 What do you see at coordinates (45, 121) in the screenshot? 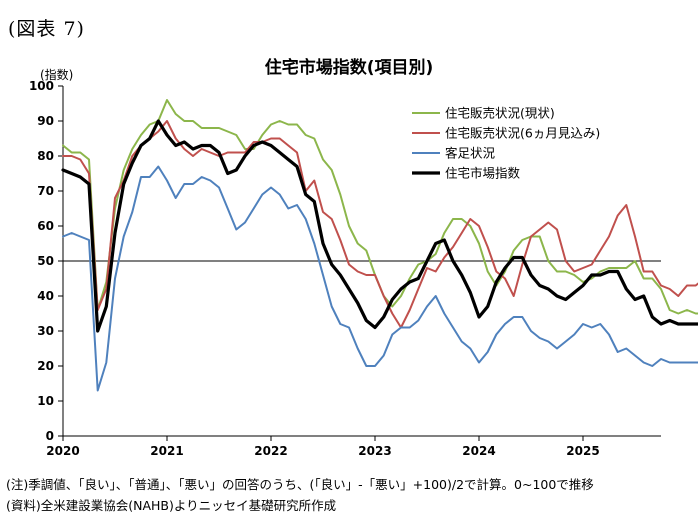
I see `y-tick-label: 90` at bounding box center [45, 121].